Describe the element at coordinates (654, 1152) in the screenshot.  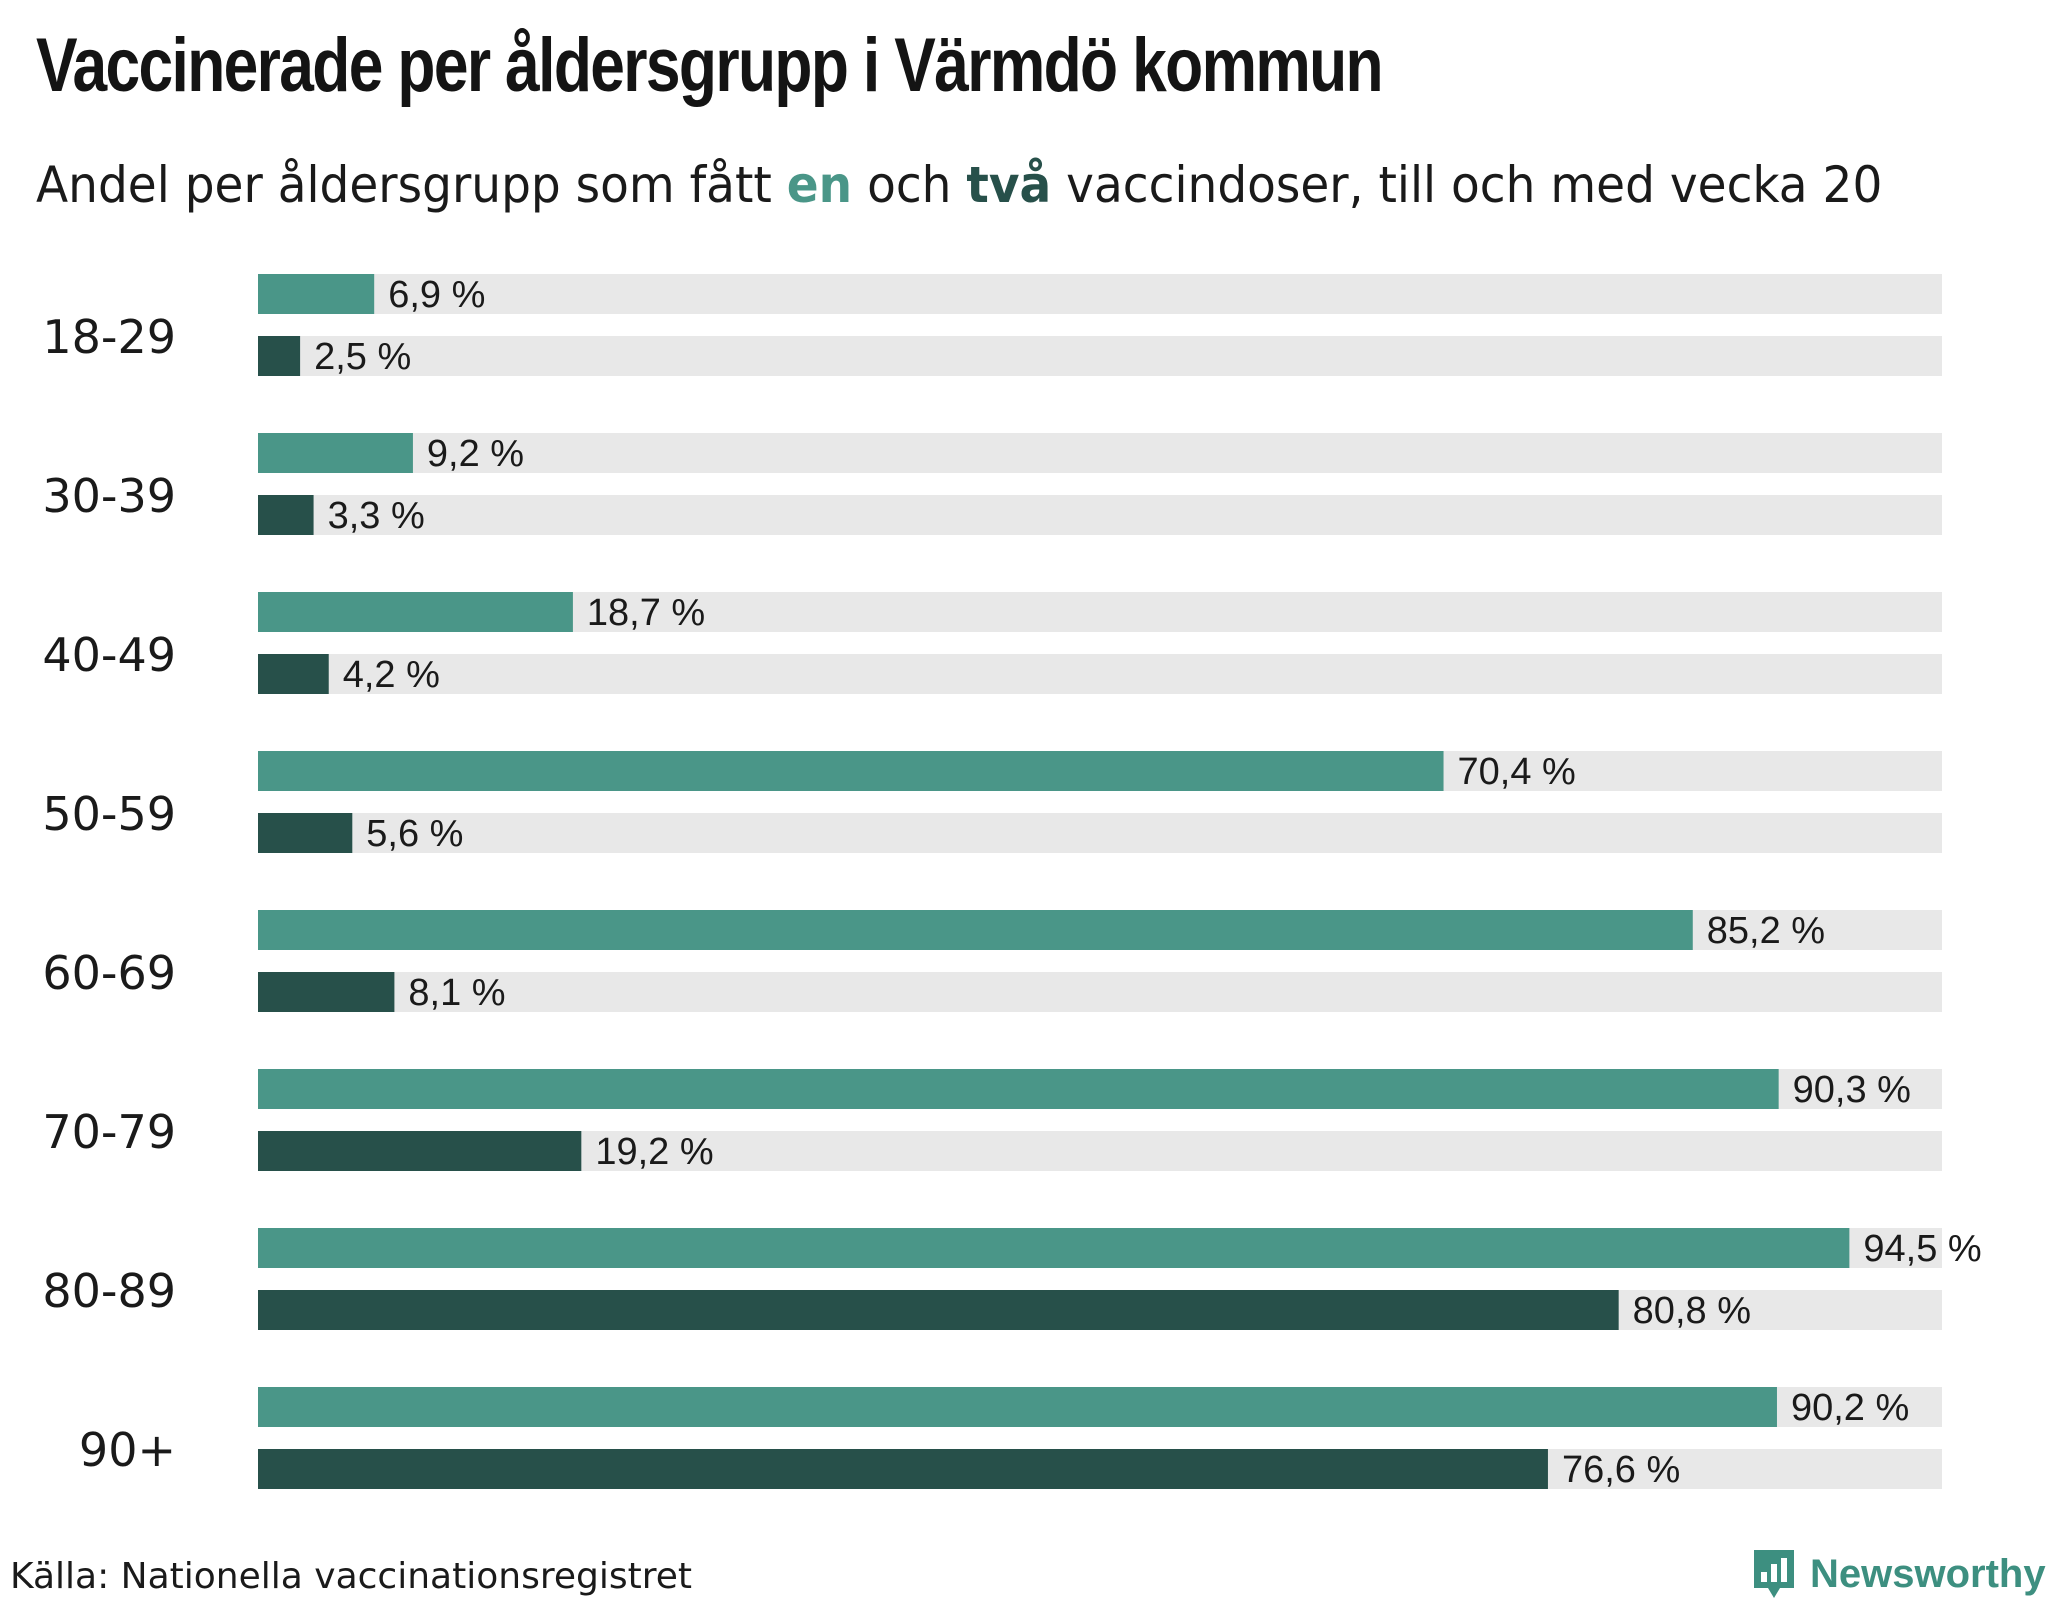
I see `data-label-two-doses: 19,2 %` at that location.